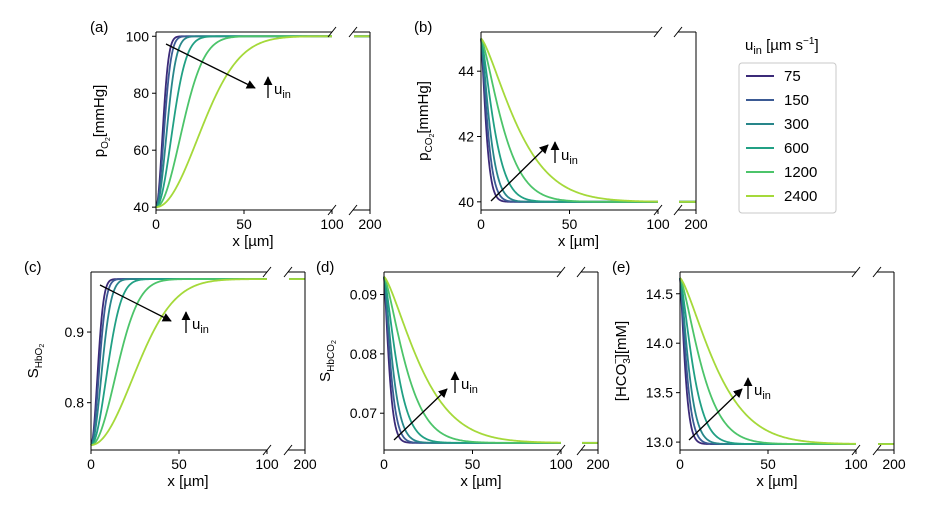  Describe the element at coordinates (138, 36) in the screenshot. I see `y-tick-label: 100` at that location.